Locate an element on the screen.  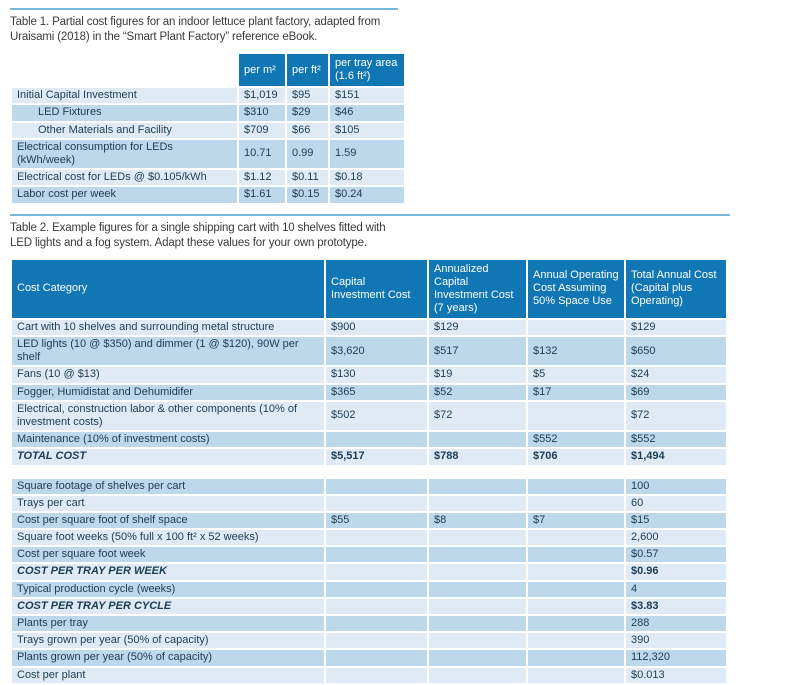
cell-value: $788 is located at coordinates (477, 457).